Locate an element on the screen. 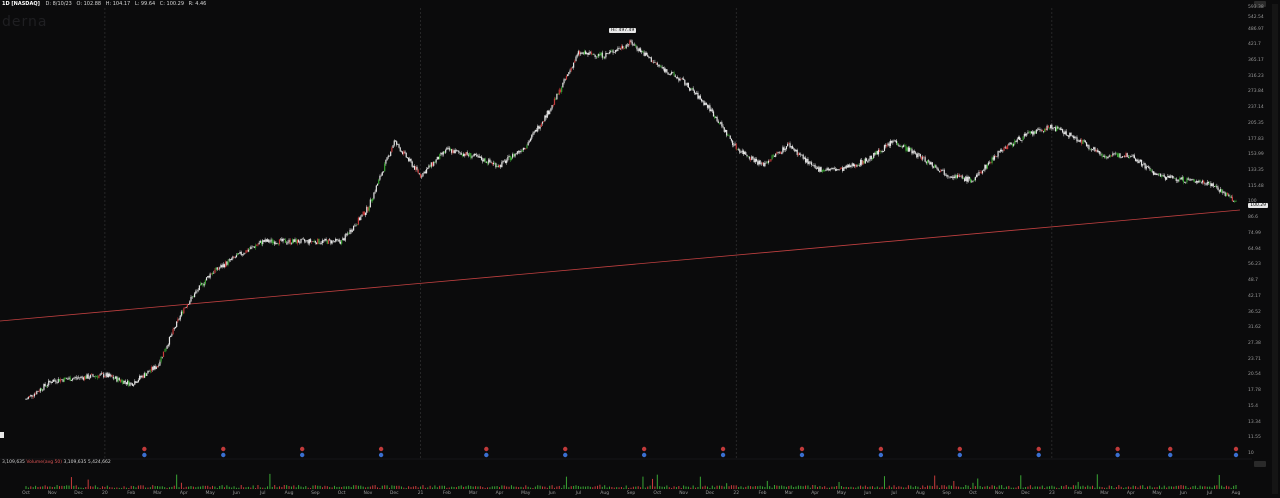  price-scale-control is located at coordinates (1260, 4).